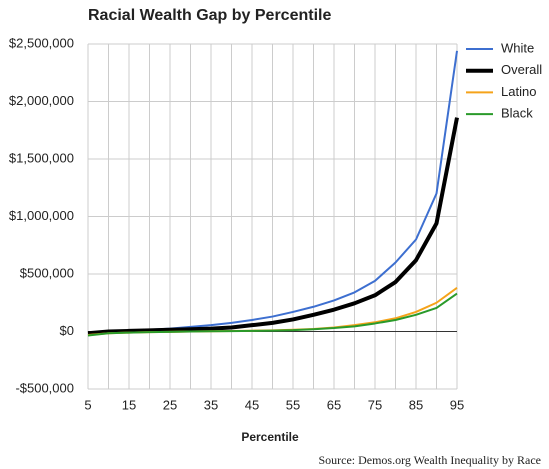 Image resolution: width=549 pixels, height=469 pixels. Describe the element at coordinates (517, 113) in the screenshot. I see `legend-label: Black` at that location.